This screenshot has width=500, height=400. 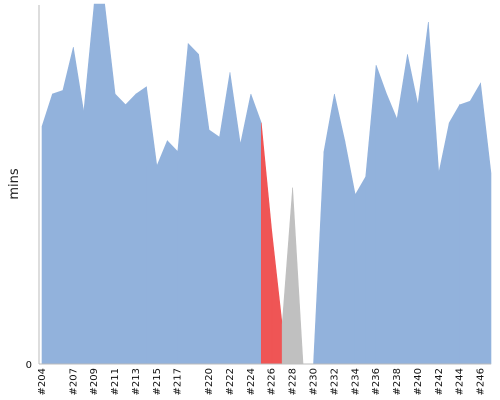 I want to click on x-tick-label: #234, so click(x=355, y=381).